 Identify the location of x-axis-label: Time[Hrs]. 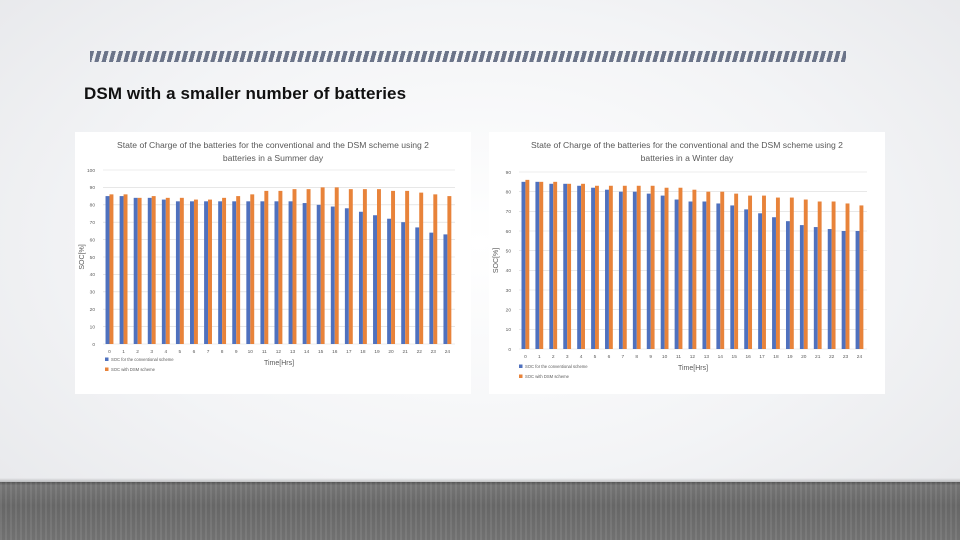
(693, 368).